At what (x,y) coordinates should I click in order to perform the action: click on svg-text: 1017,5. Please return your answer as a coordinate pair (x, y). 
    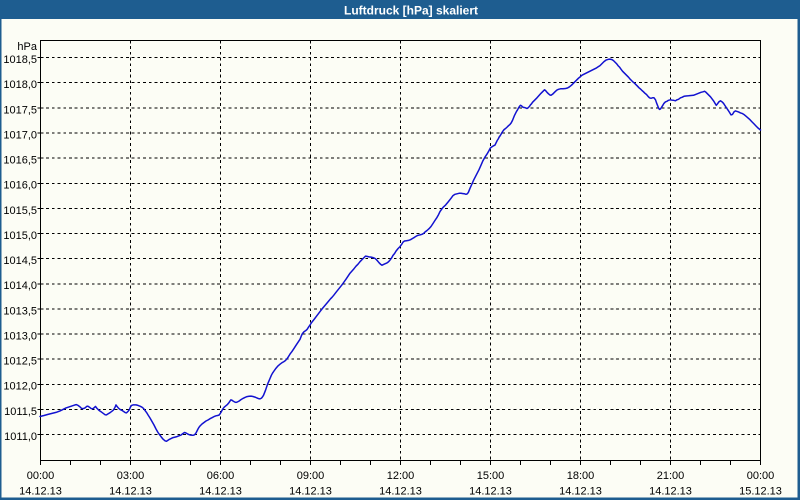
    Looking at the image, I should click on (20, 110).